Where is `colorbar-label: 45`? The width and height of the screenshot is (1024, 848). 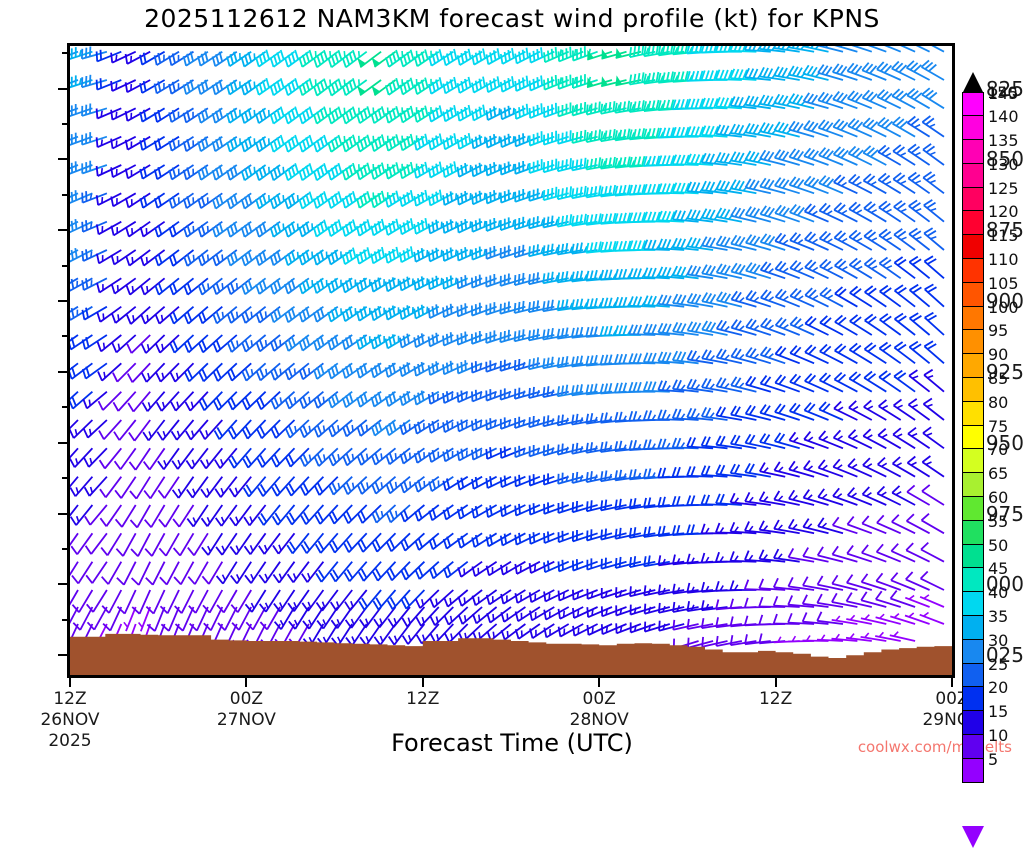 colorbar-label: 45 is located at coordinates (998, 569).